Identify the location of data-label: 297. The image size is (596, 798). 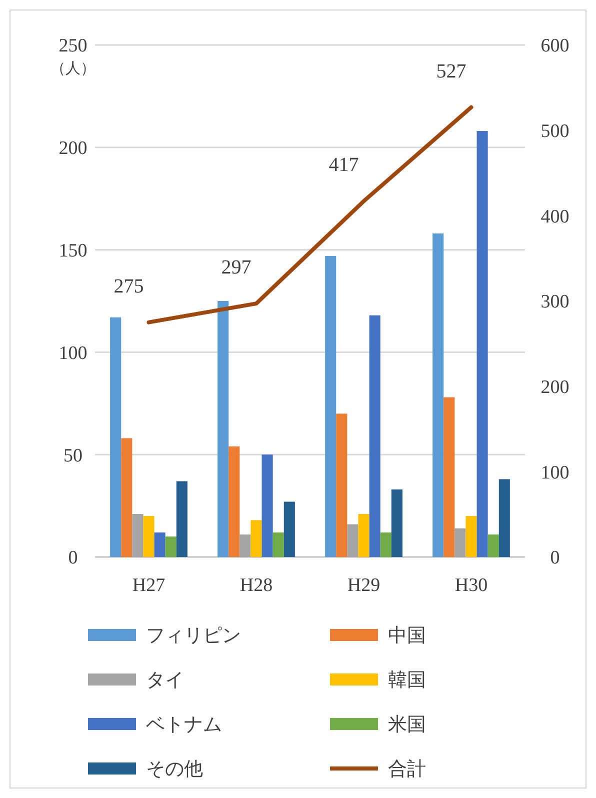
(236, 267).